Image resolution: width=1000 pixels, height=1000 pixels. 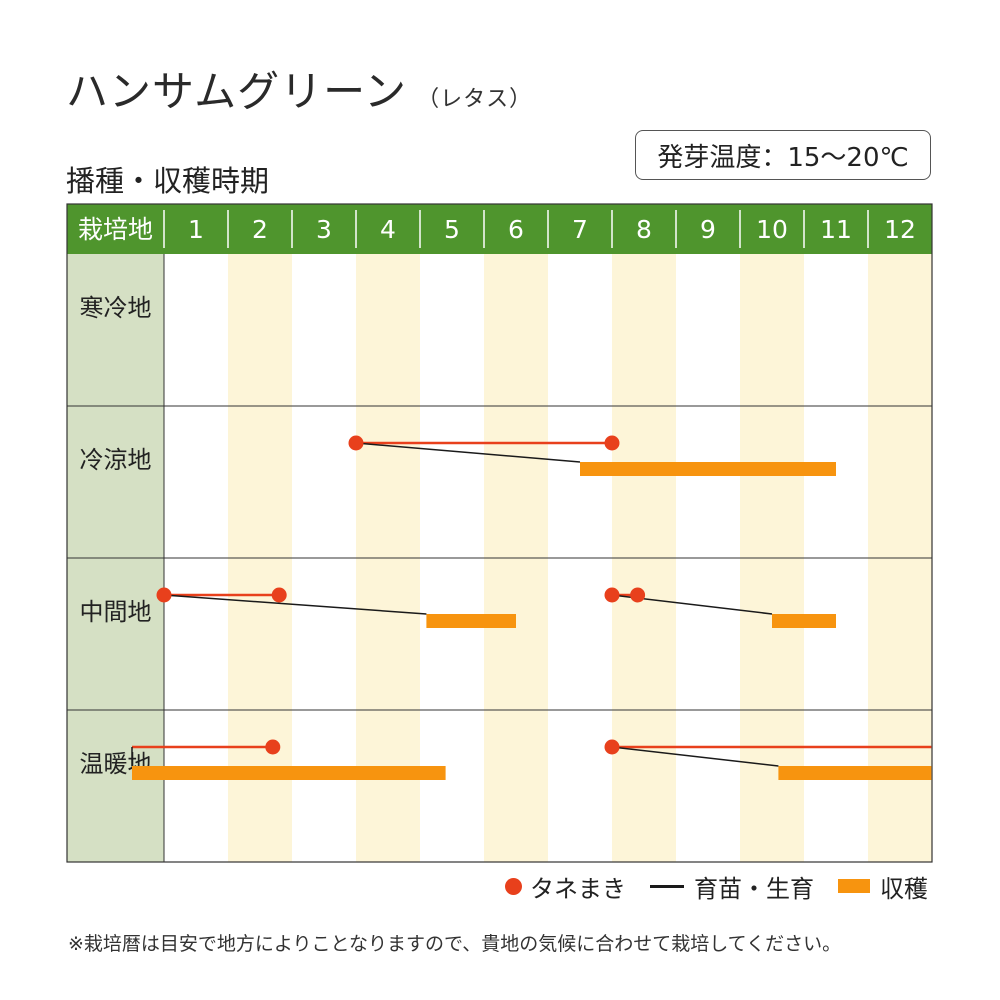 I want to click on month-label-2: 2, so click(x=260, y=229).